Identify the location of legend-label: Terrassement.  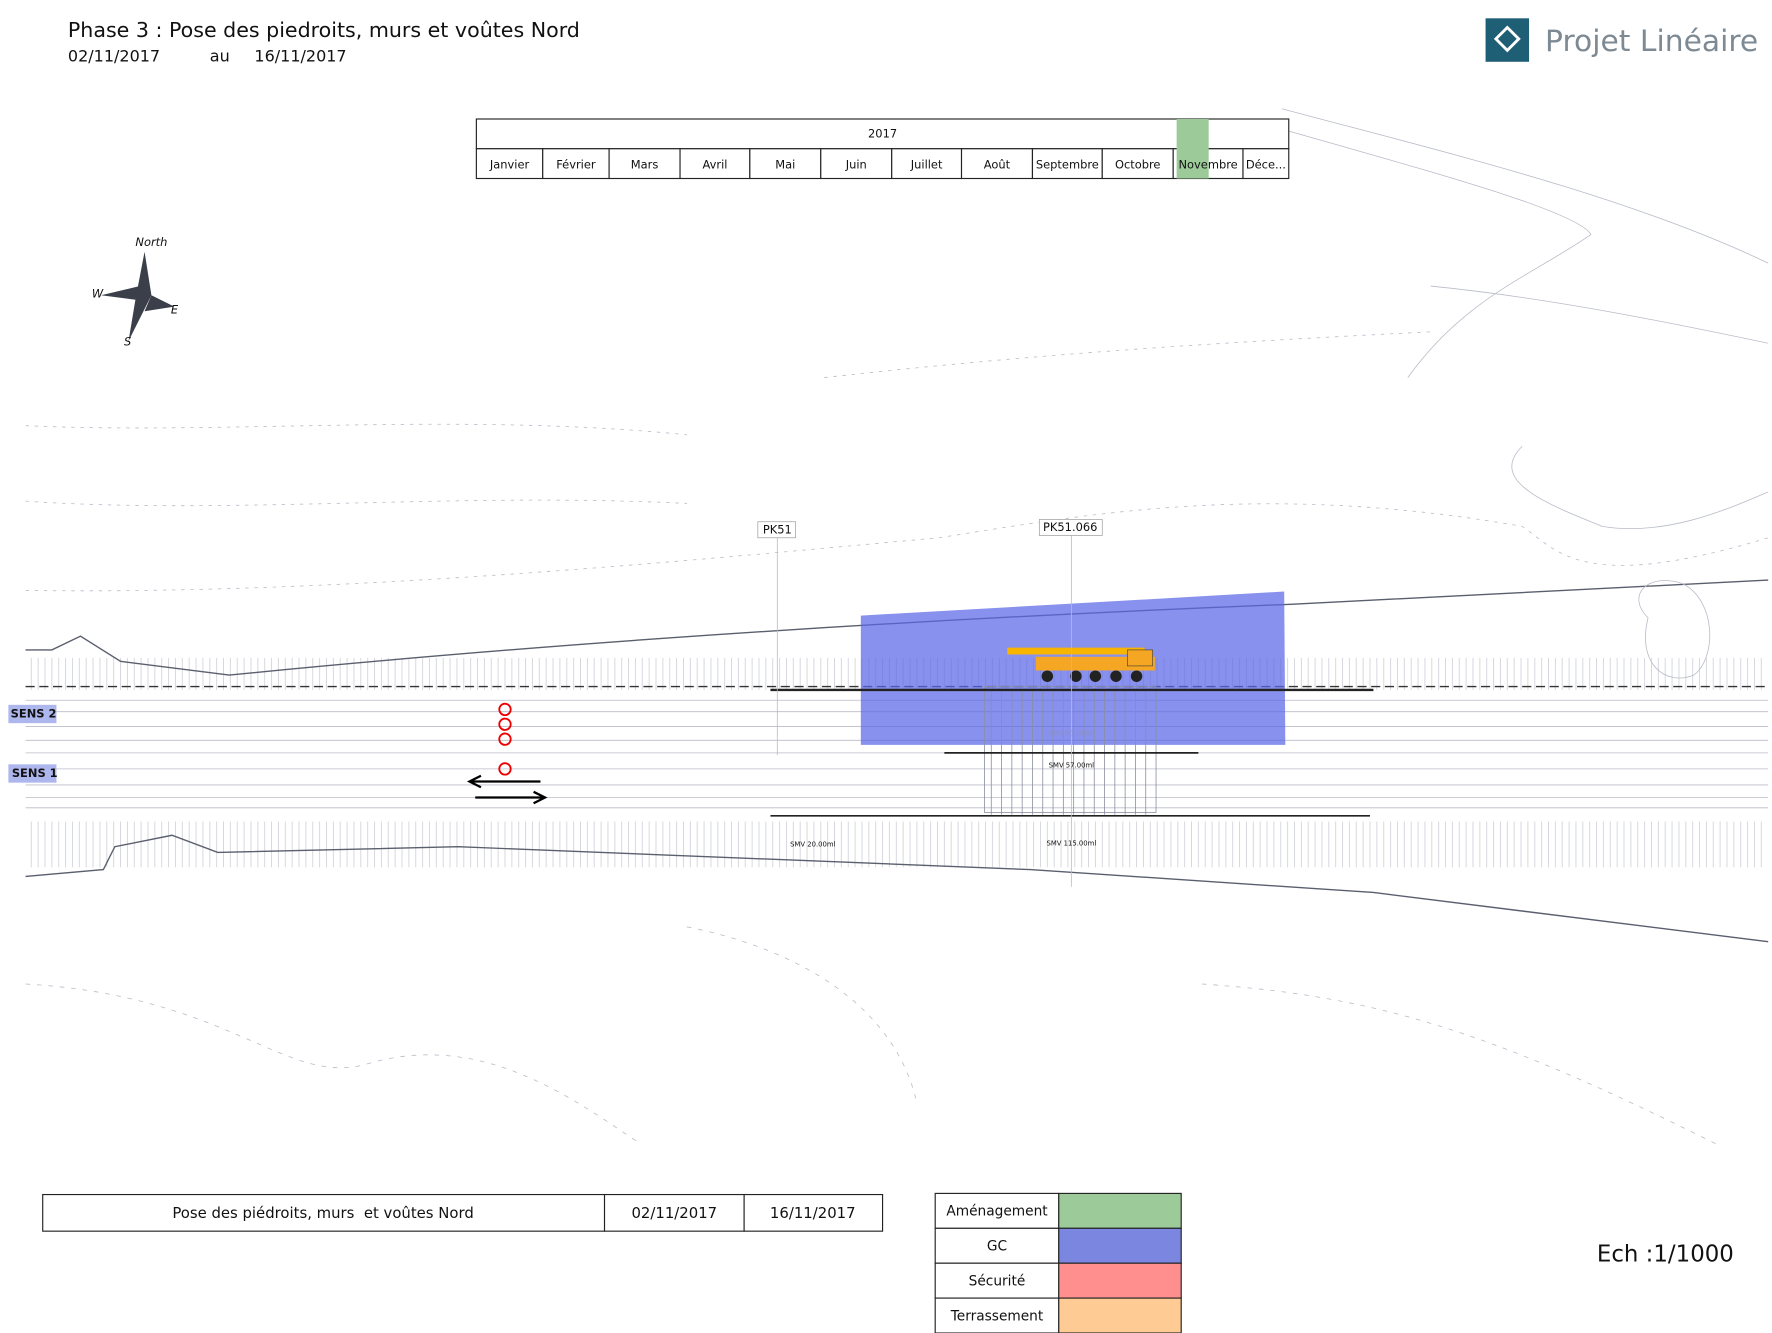
(997, 1316).